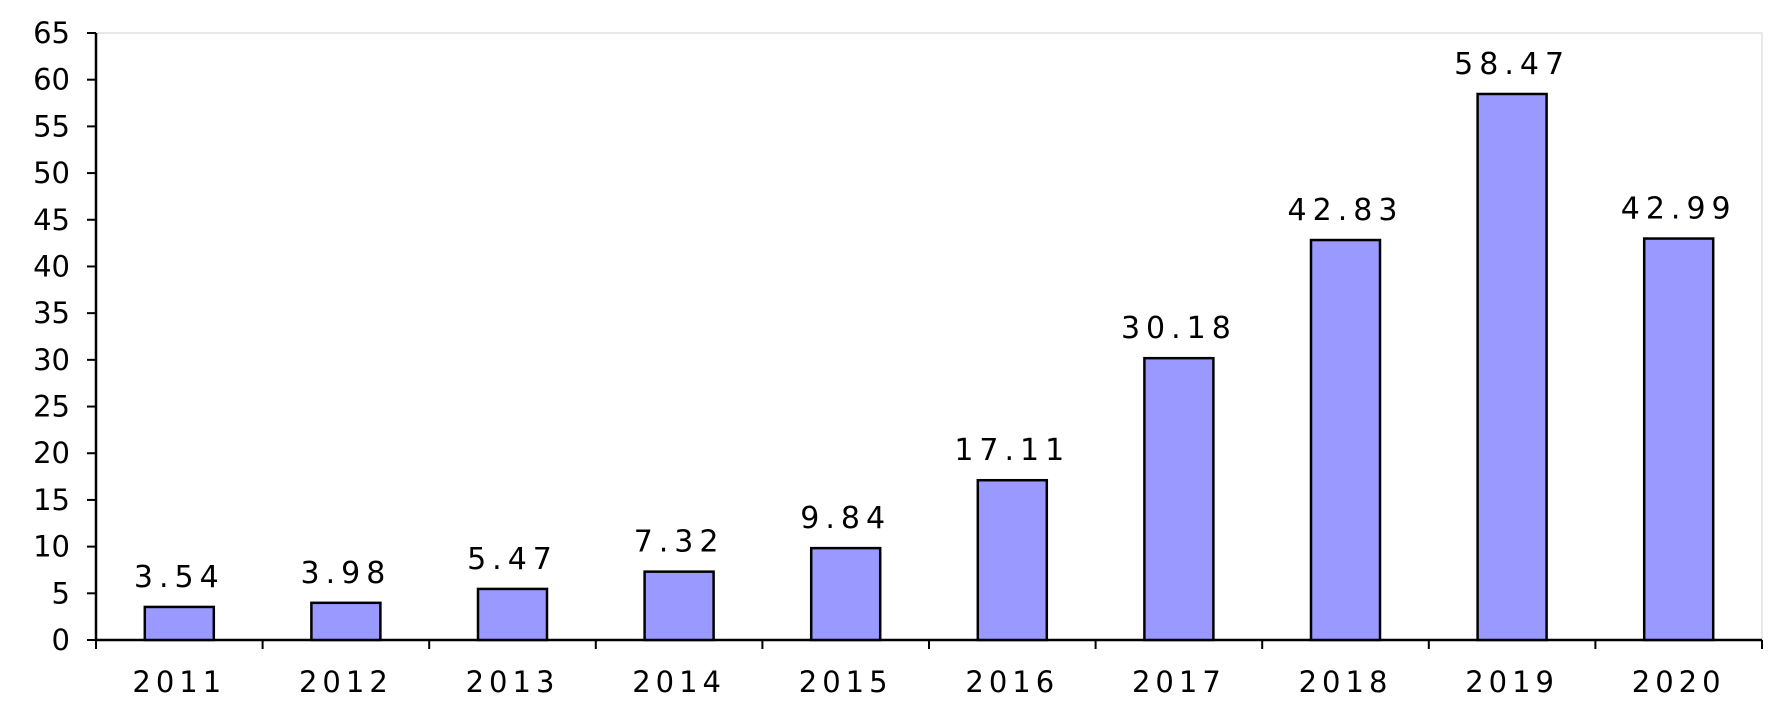 The width and height of the screenshot is (1768, 723). Describe the element at coordinates (51, 126) in the screenshot. I see `y-tick-label: 55` at that location.